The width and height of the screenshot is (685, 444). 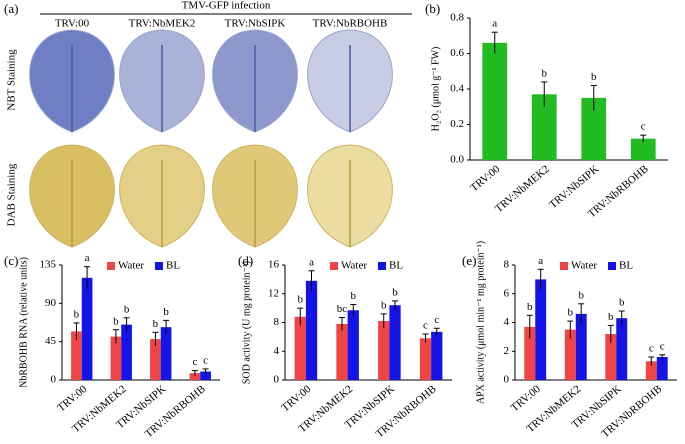 I want to click on panel-label: (e), so click(x=469, y=260).